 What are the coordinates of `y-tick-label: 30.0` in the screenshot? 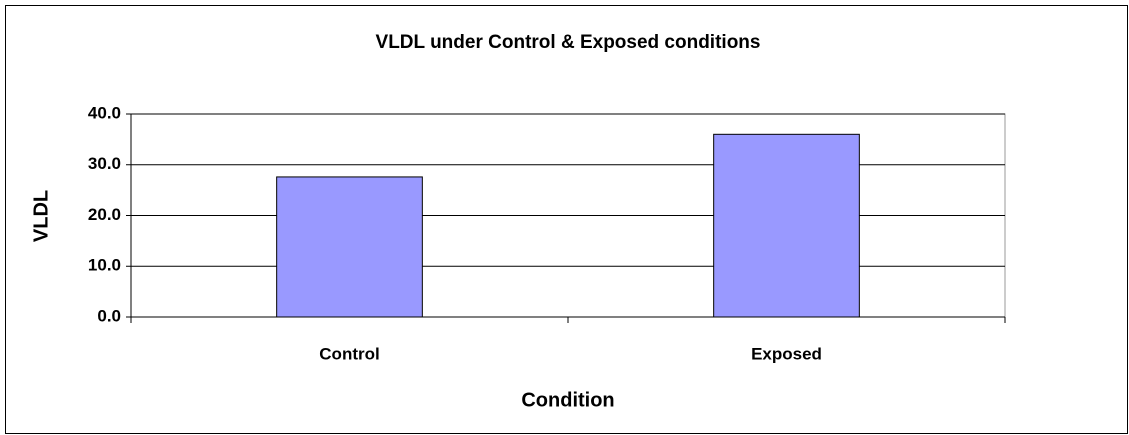 It's located at (104, 163).